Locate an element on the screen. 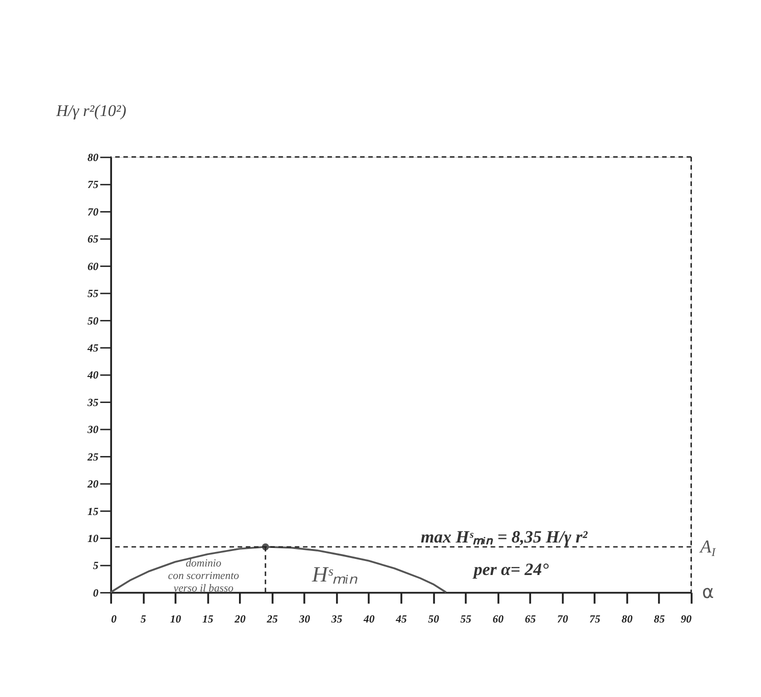 Image resolution: width=761 pixels, height=697 pixels. x-tick-label: 30 is located at coordinates (304, 620).